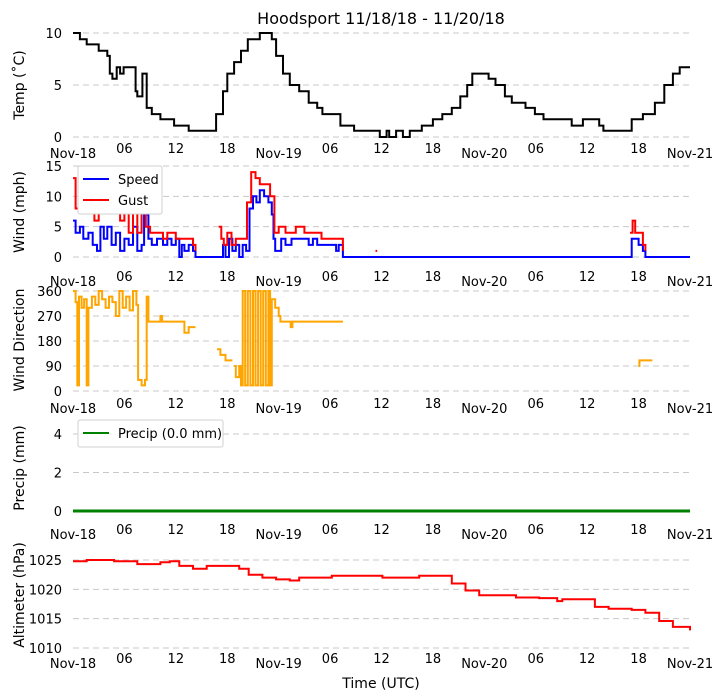  Describe the element at coordinates (49, 292) in the screenshot. I see `y-tick-label: 360` at that location.